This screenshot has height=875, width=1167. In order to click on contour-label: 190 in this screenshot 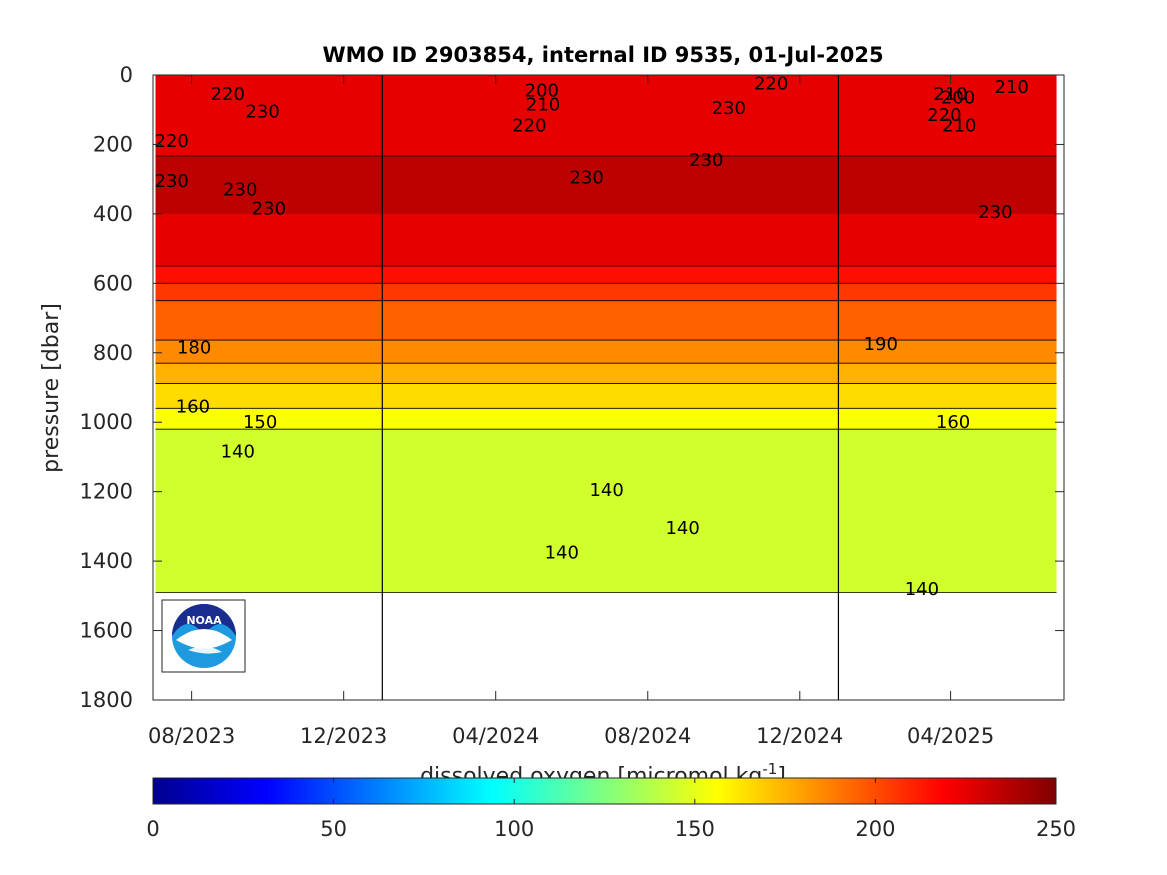, I will do `click(881, 344)`.